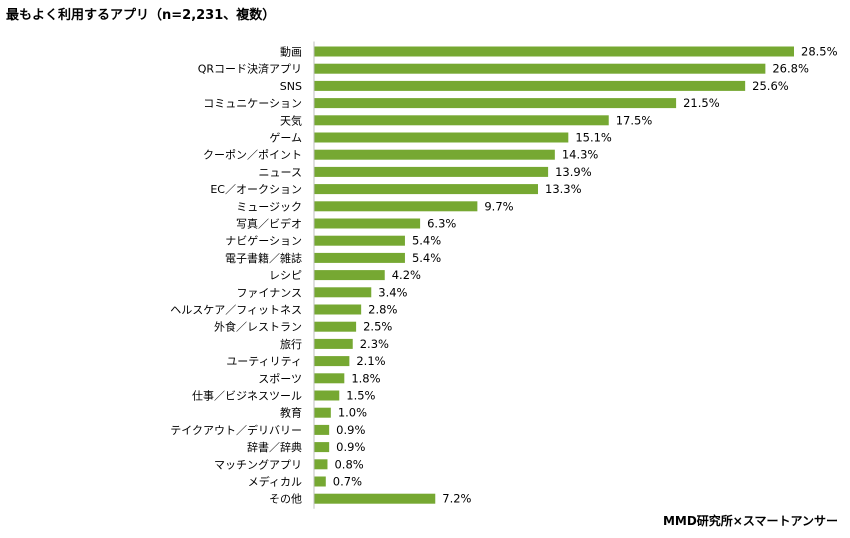  What do you see at coordinates (263, 241) in the screenshot?
I see `category-label: ナビゲーション` at bounding box center [263, 241].